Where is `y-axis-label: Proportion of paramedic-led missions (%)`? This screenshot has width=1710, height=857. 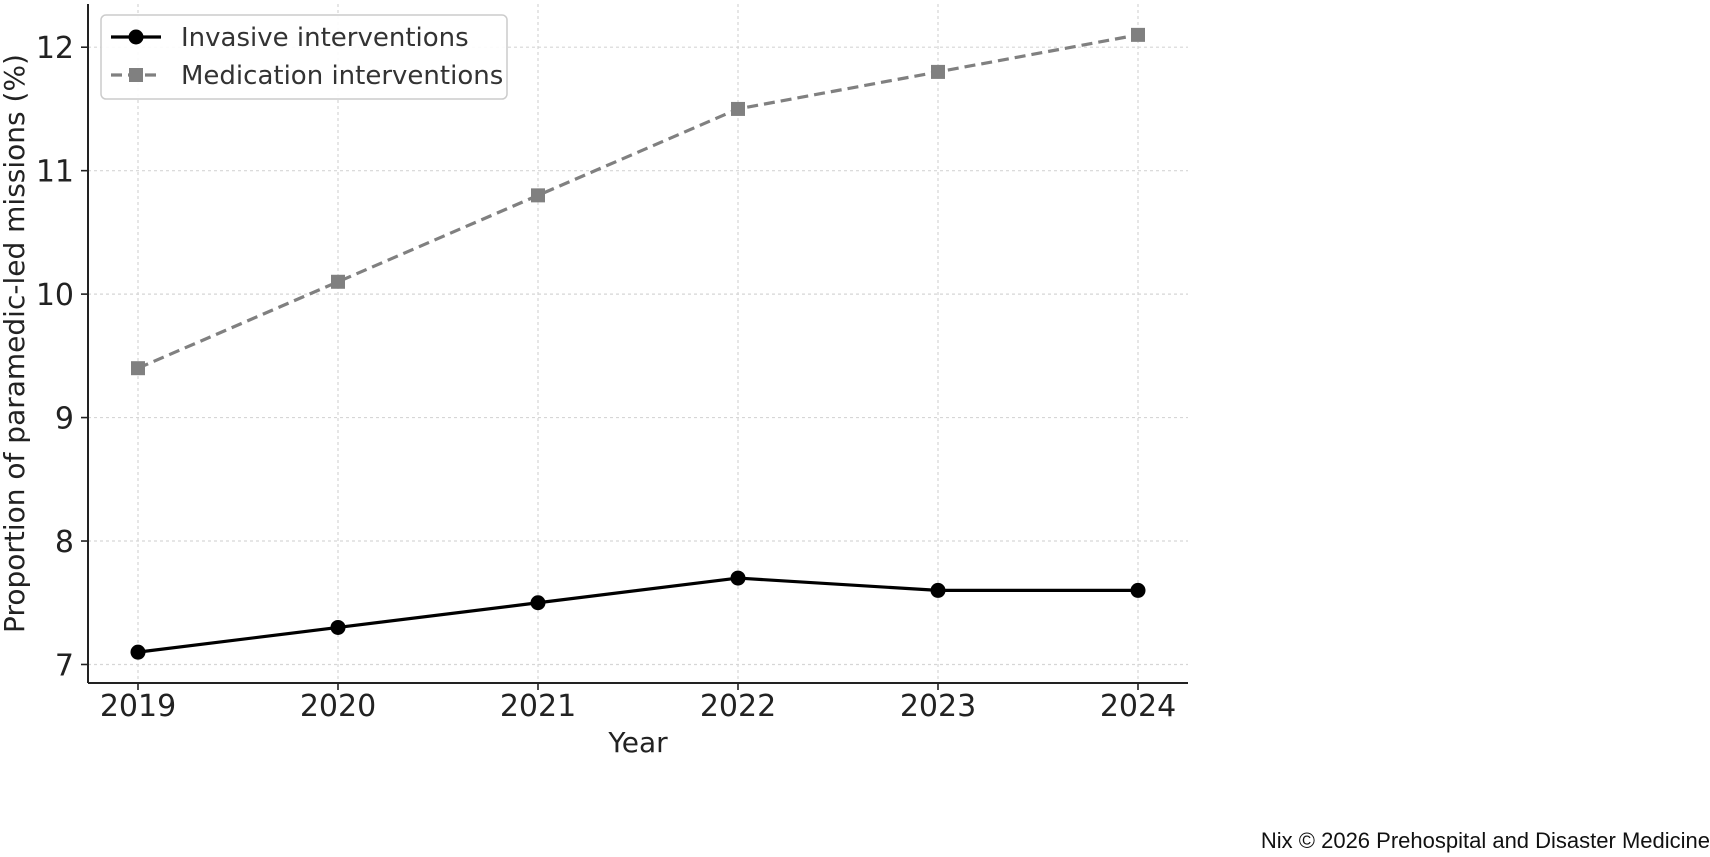
y-axis-label: Proportion of paramedic-led missions (%) is located at coordinates (15, 343).